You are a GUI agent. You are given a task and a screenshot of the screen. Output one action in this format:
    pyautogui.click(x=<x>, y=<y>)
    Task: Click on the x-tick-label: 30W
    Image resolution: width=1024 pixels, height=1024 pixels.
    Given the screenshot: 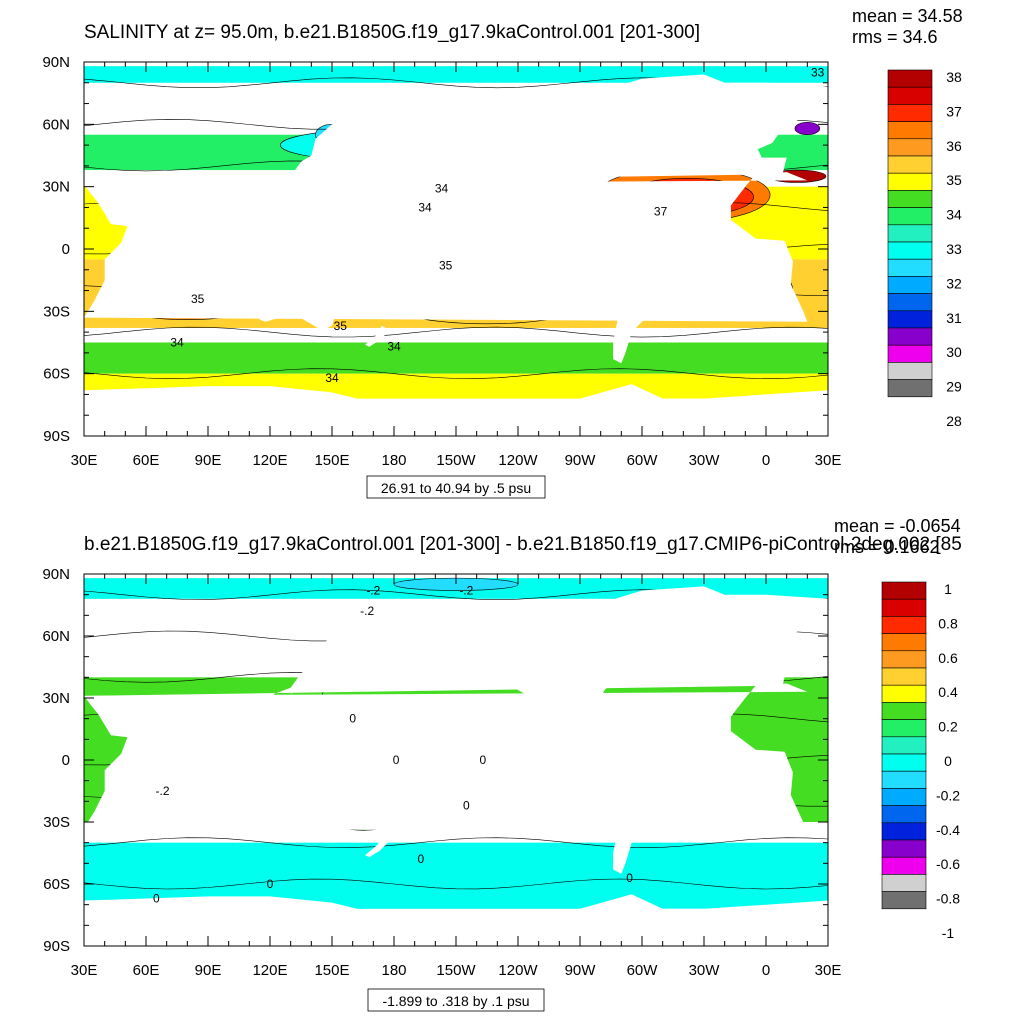 What is the action you would take?
    pyautogui.click(x=705, y=970)
    